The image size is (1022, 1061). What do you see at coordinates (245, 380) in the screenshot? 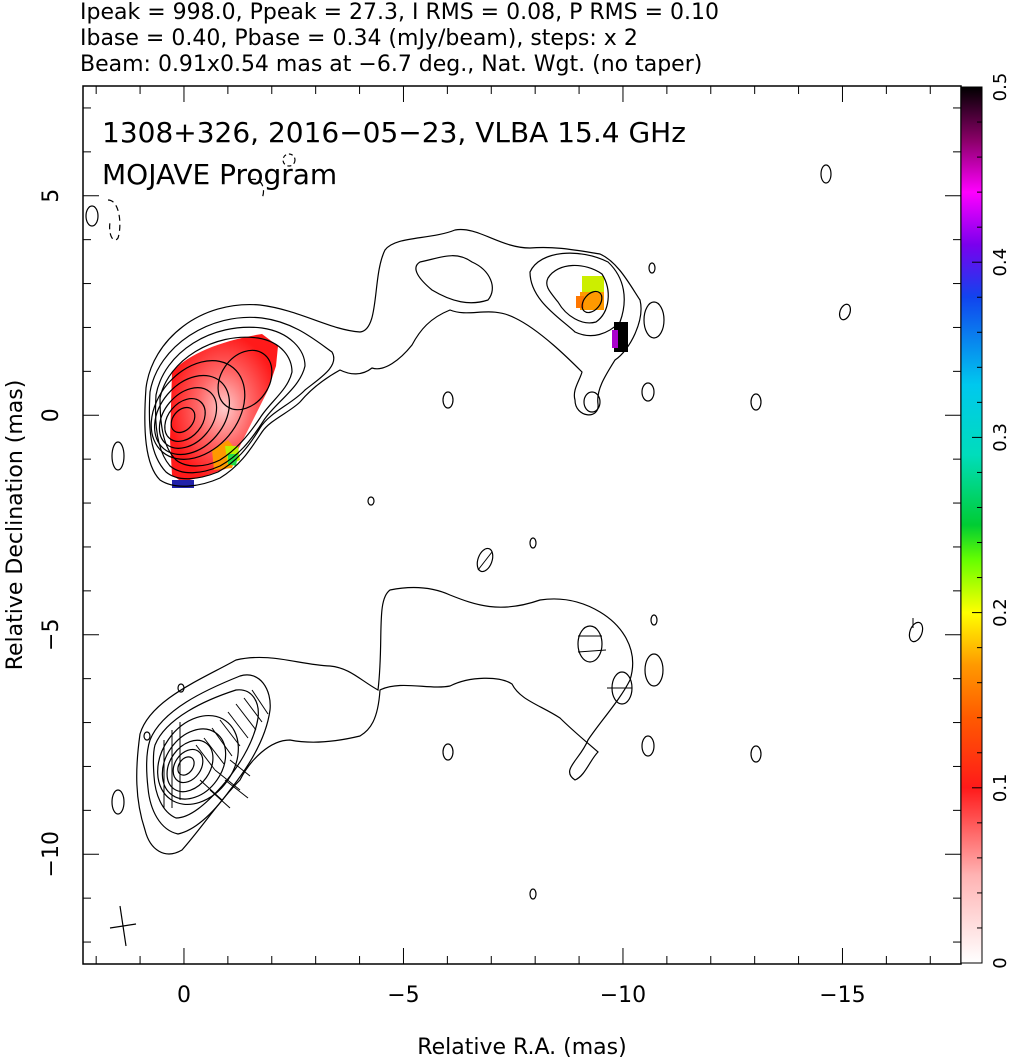
I see `contour-upper-jet-knot` at bounding box center [245, 380].